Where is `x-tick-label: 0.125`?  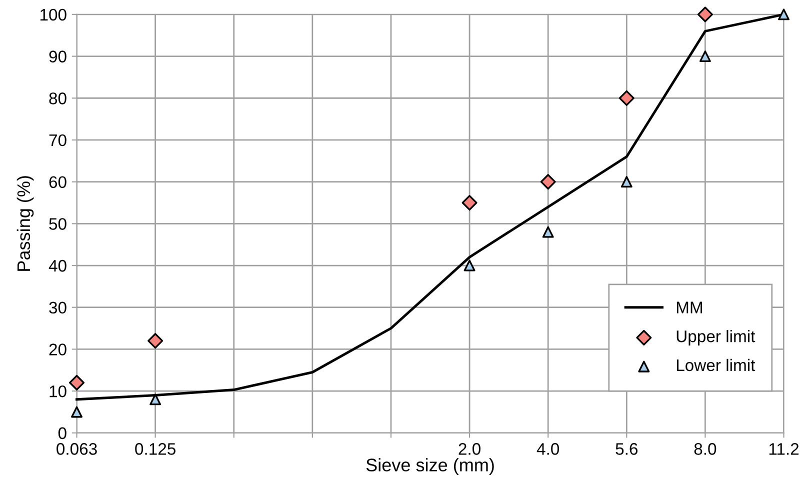
x-tick-label: 0.125 is located at coordinates (155, 449).